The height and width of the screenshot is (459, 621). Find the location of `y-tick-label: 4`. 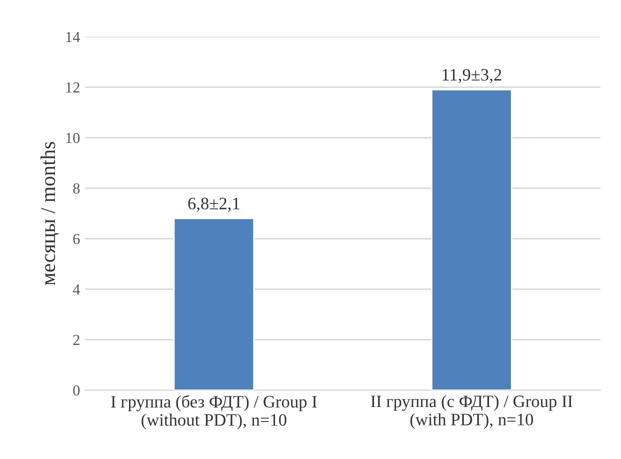

y-tick-label: 4 is located at coordinates (76, 289).